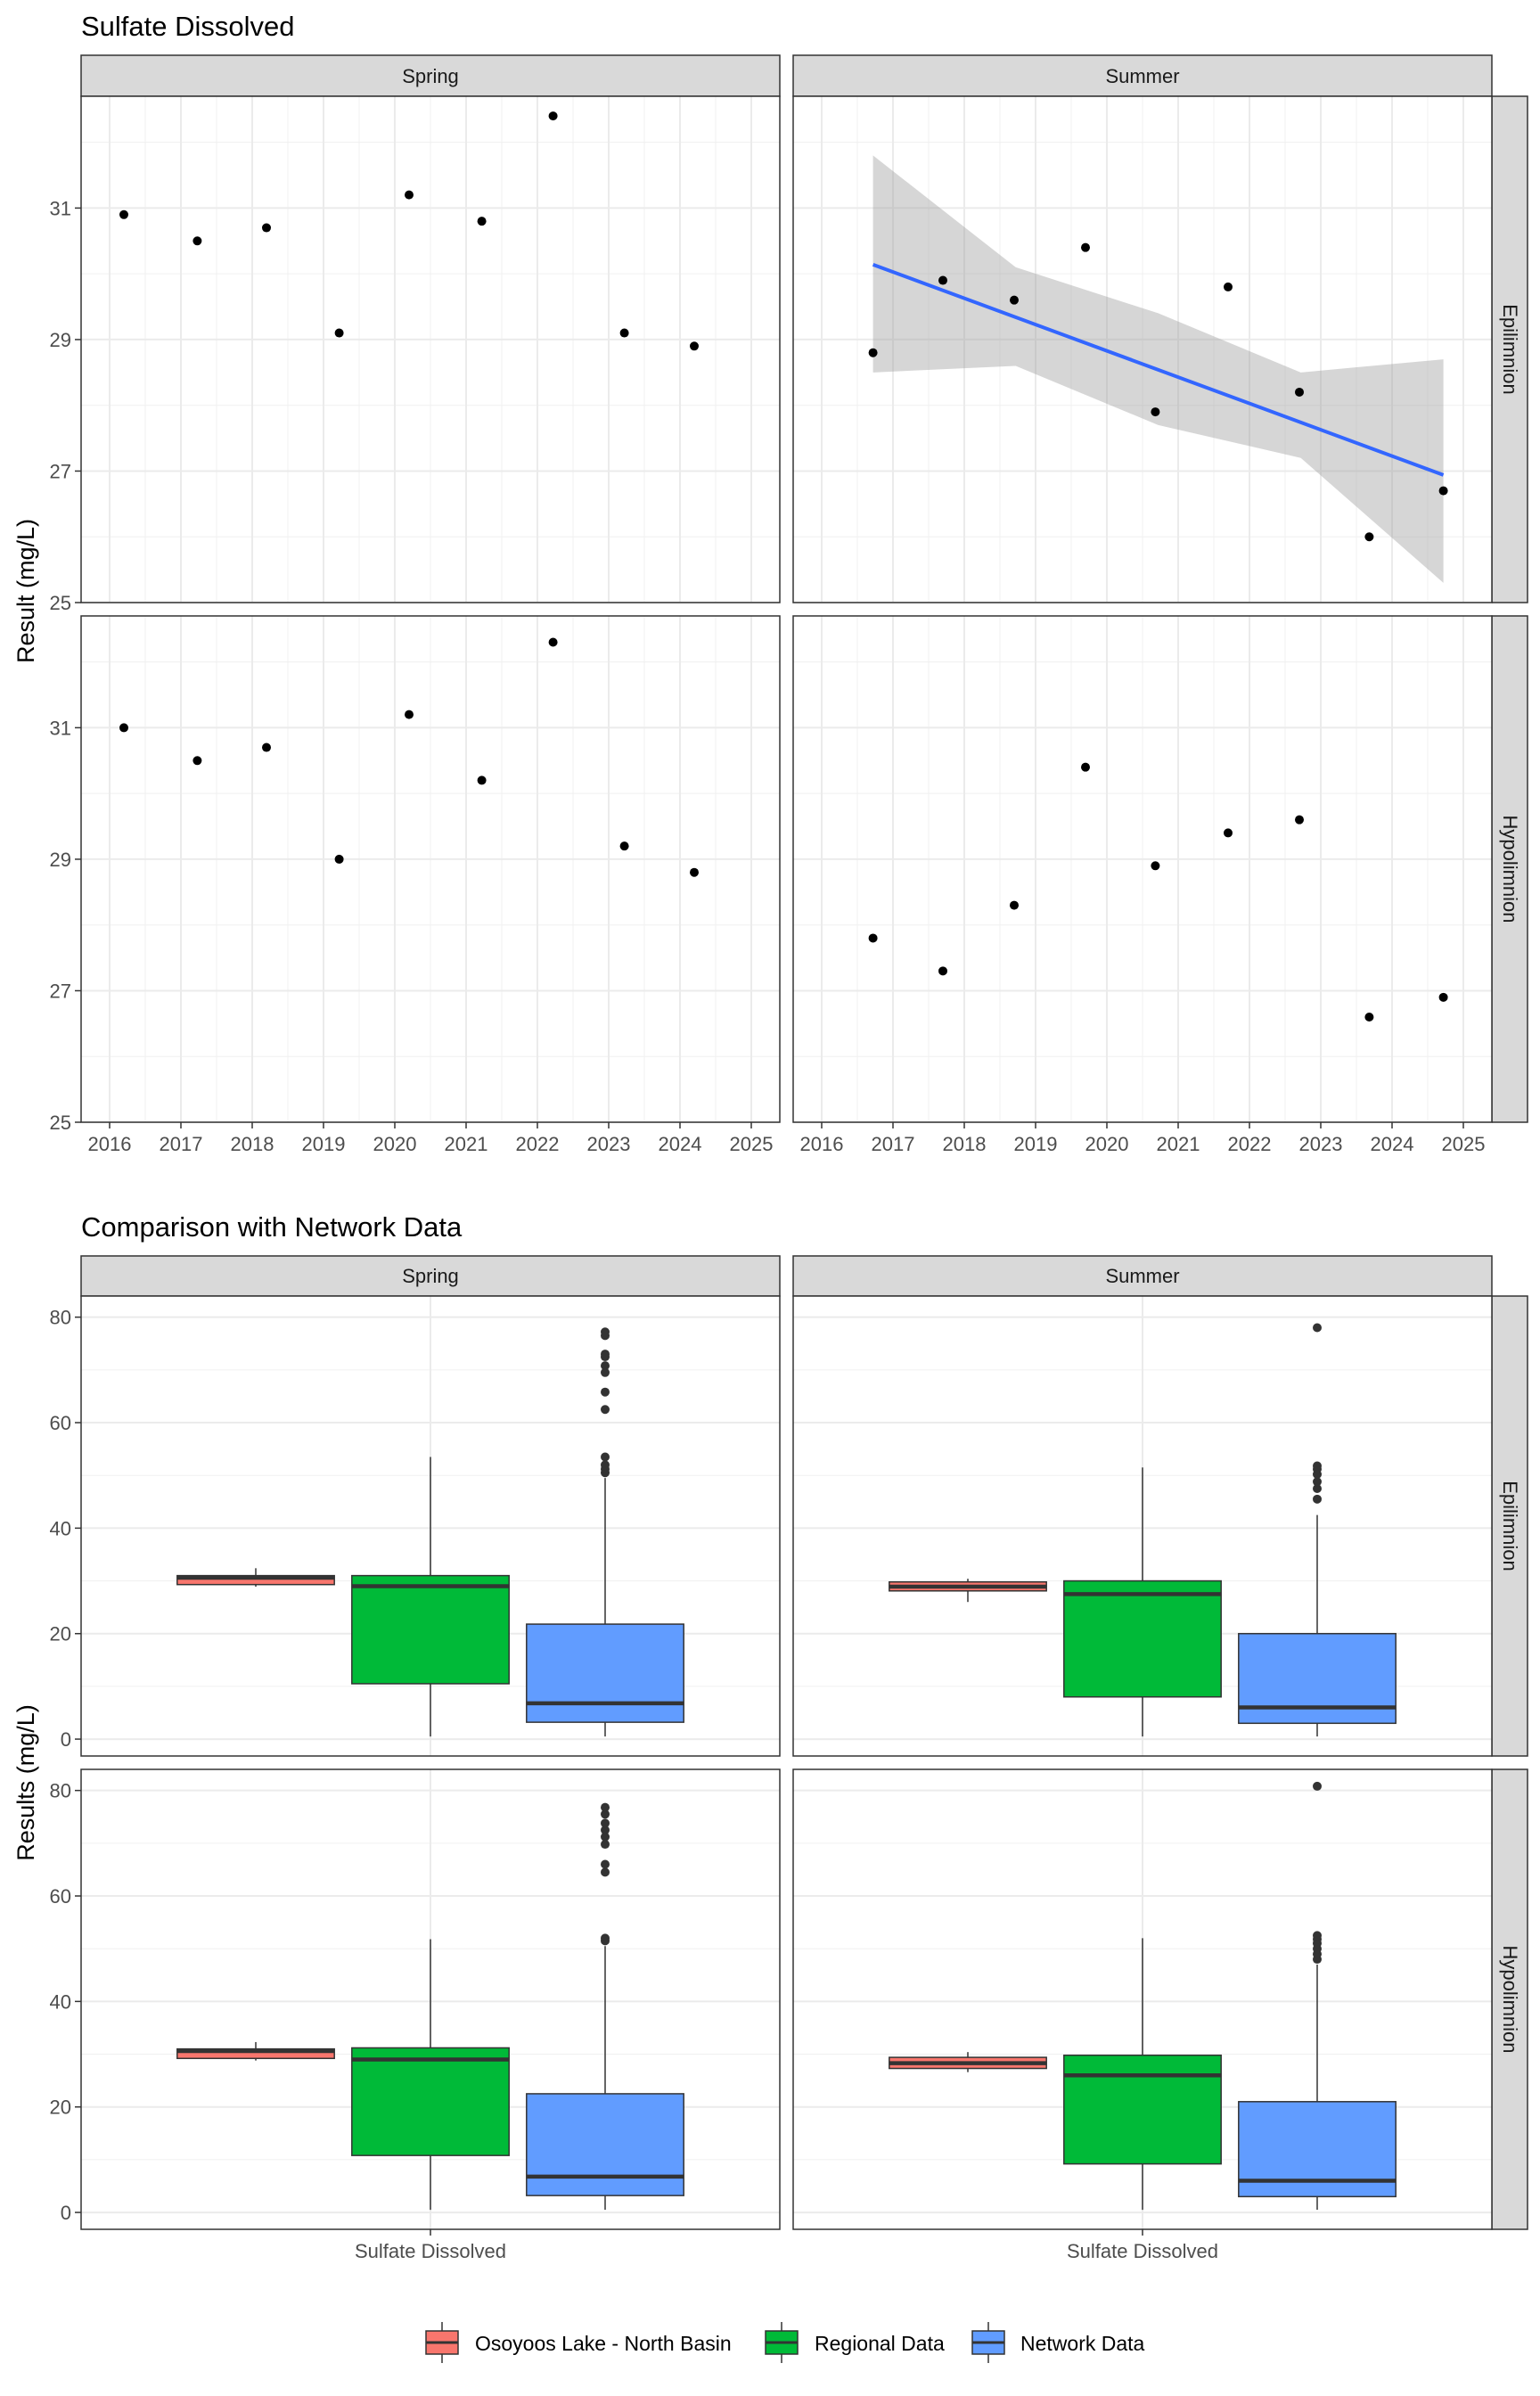  What do you see at coordinates (1082, 2343) in the screenshot?
I see `legend-label: Network Data` at bounding box center [1082, 2343].